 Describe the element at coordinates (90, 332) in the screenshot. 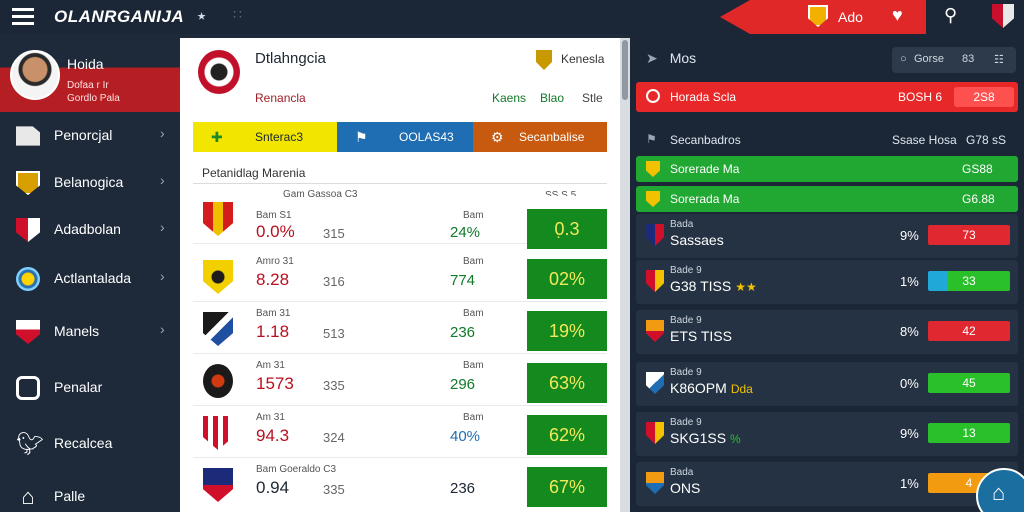

I see `sidebar-item-5: Manels ›` at that location.